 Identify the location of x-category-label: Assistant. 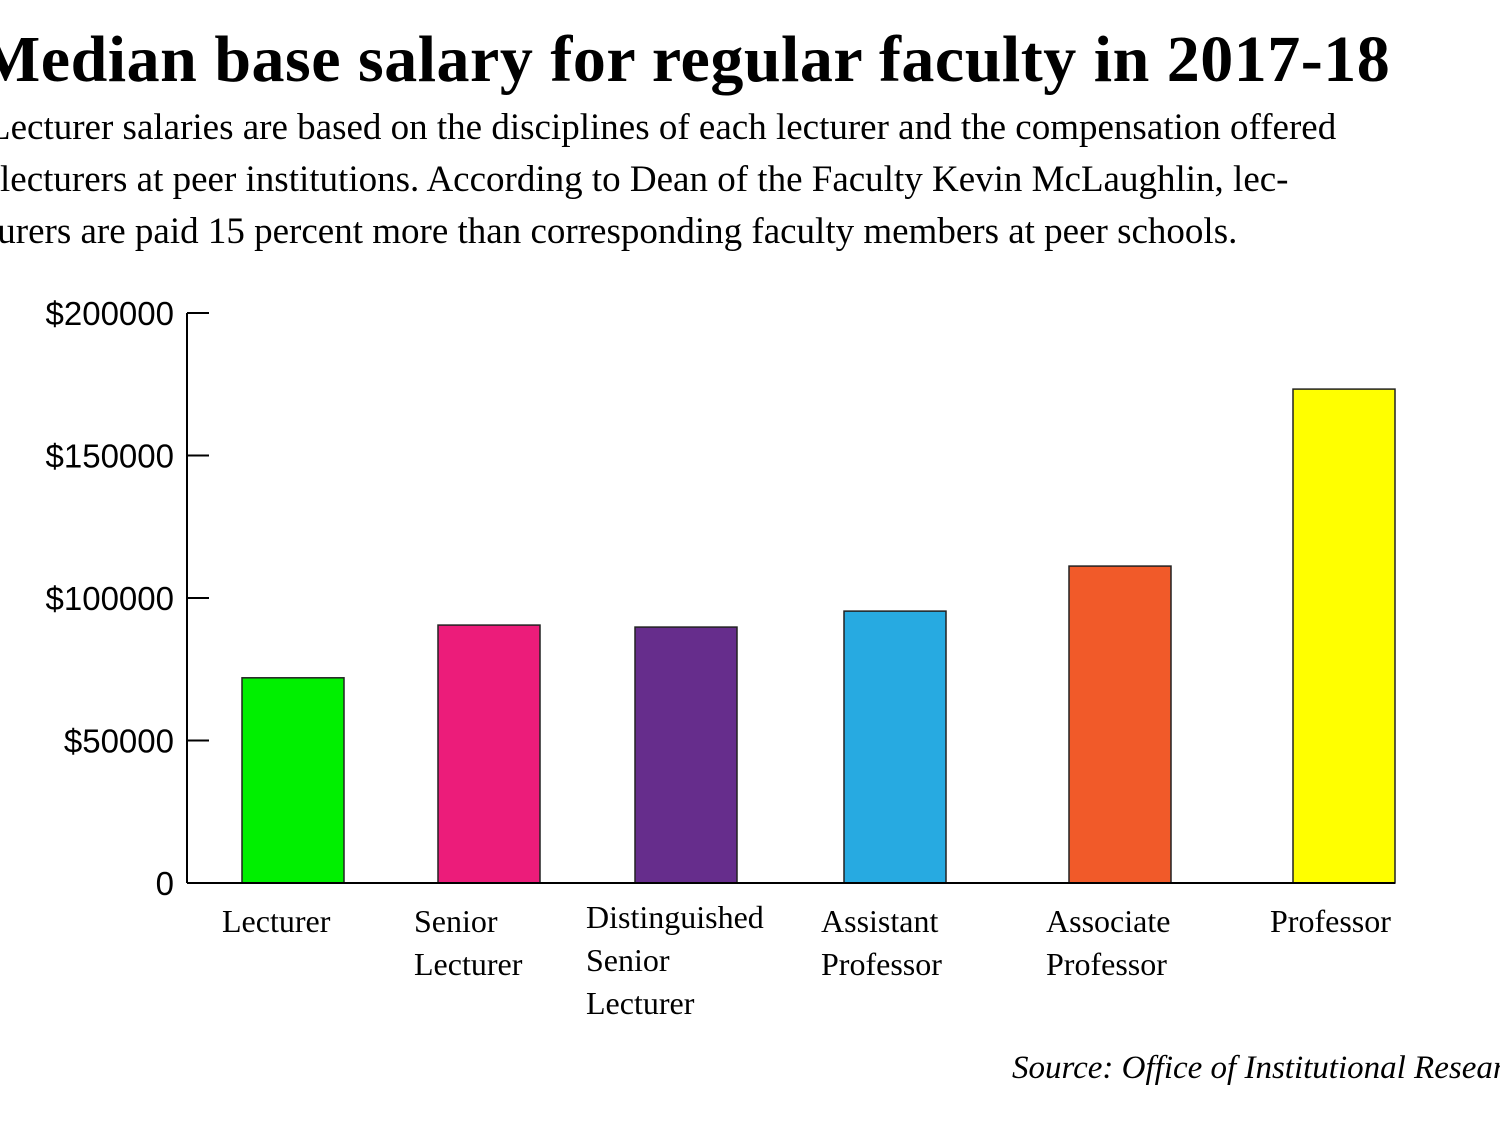
(879, 921).